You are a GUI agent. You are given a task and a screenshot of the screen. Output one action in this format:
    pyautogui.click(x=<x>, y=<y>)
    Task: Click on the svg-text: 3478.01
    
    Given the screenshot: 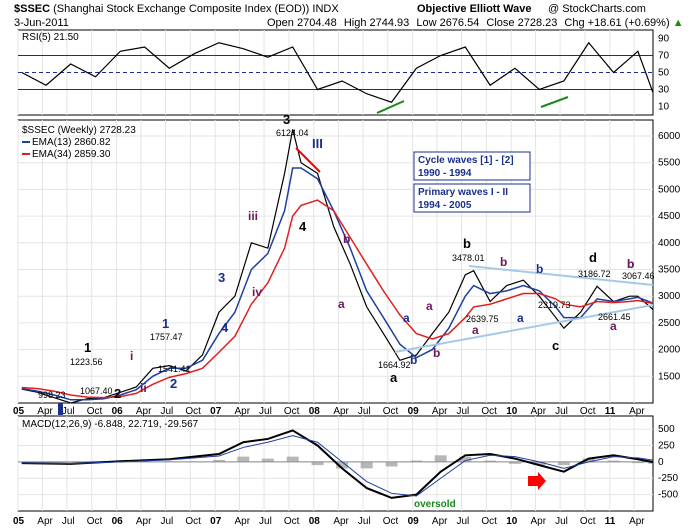 What is the action you would take?
    pyautogui.click(x=468, y=258)
    